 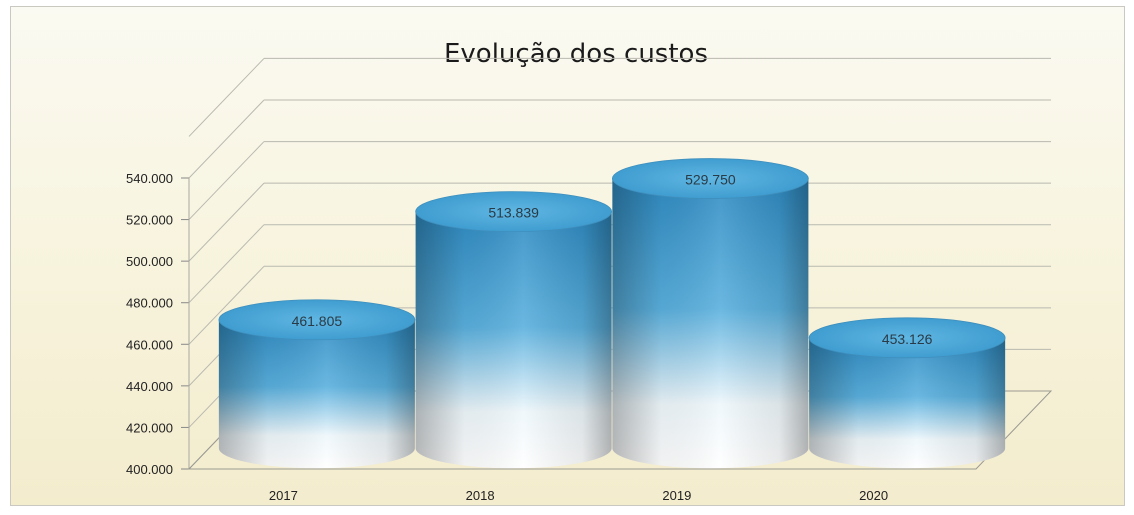 I want to click on data-label: 461.805, so click(x=317, y=321).